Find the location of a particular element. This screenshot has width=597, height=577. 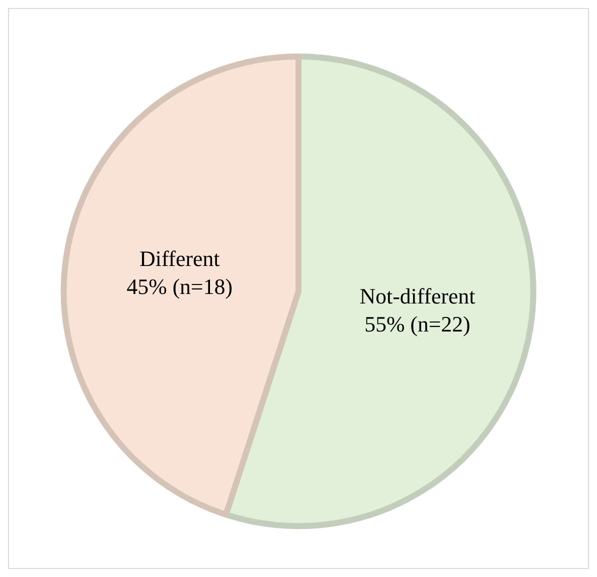

data-label: 45% (n=18) is located at coordinates (179, 286).